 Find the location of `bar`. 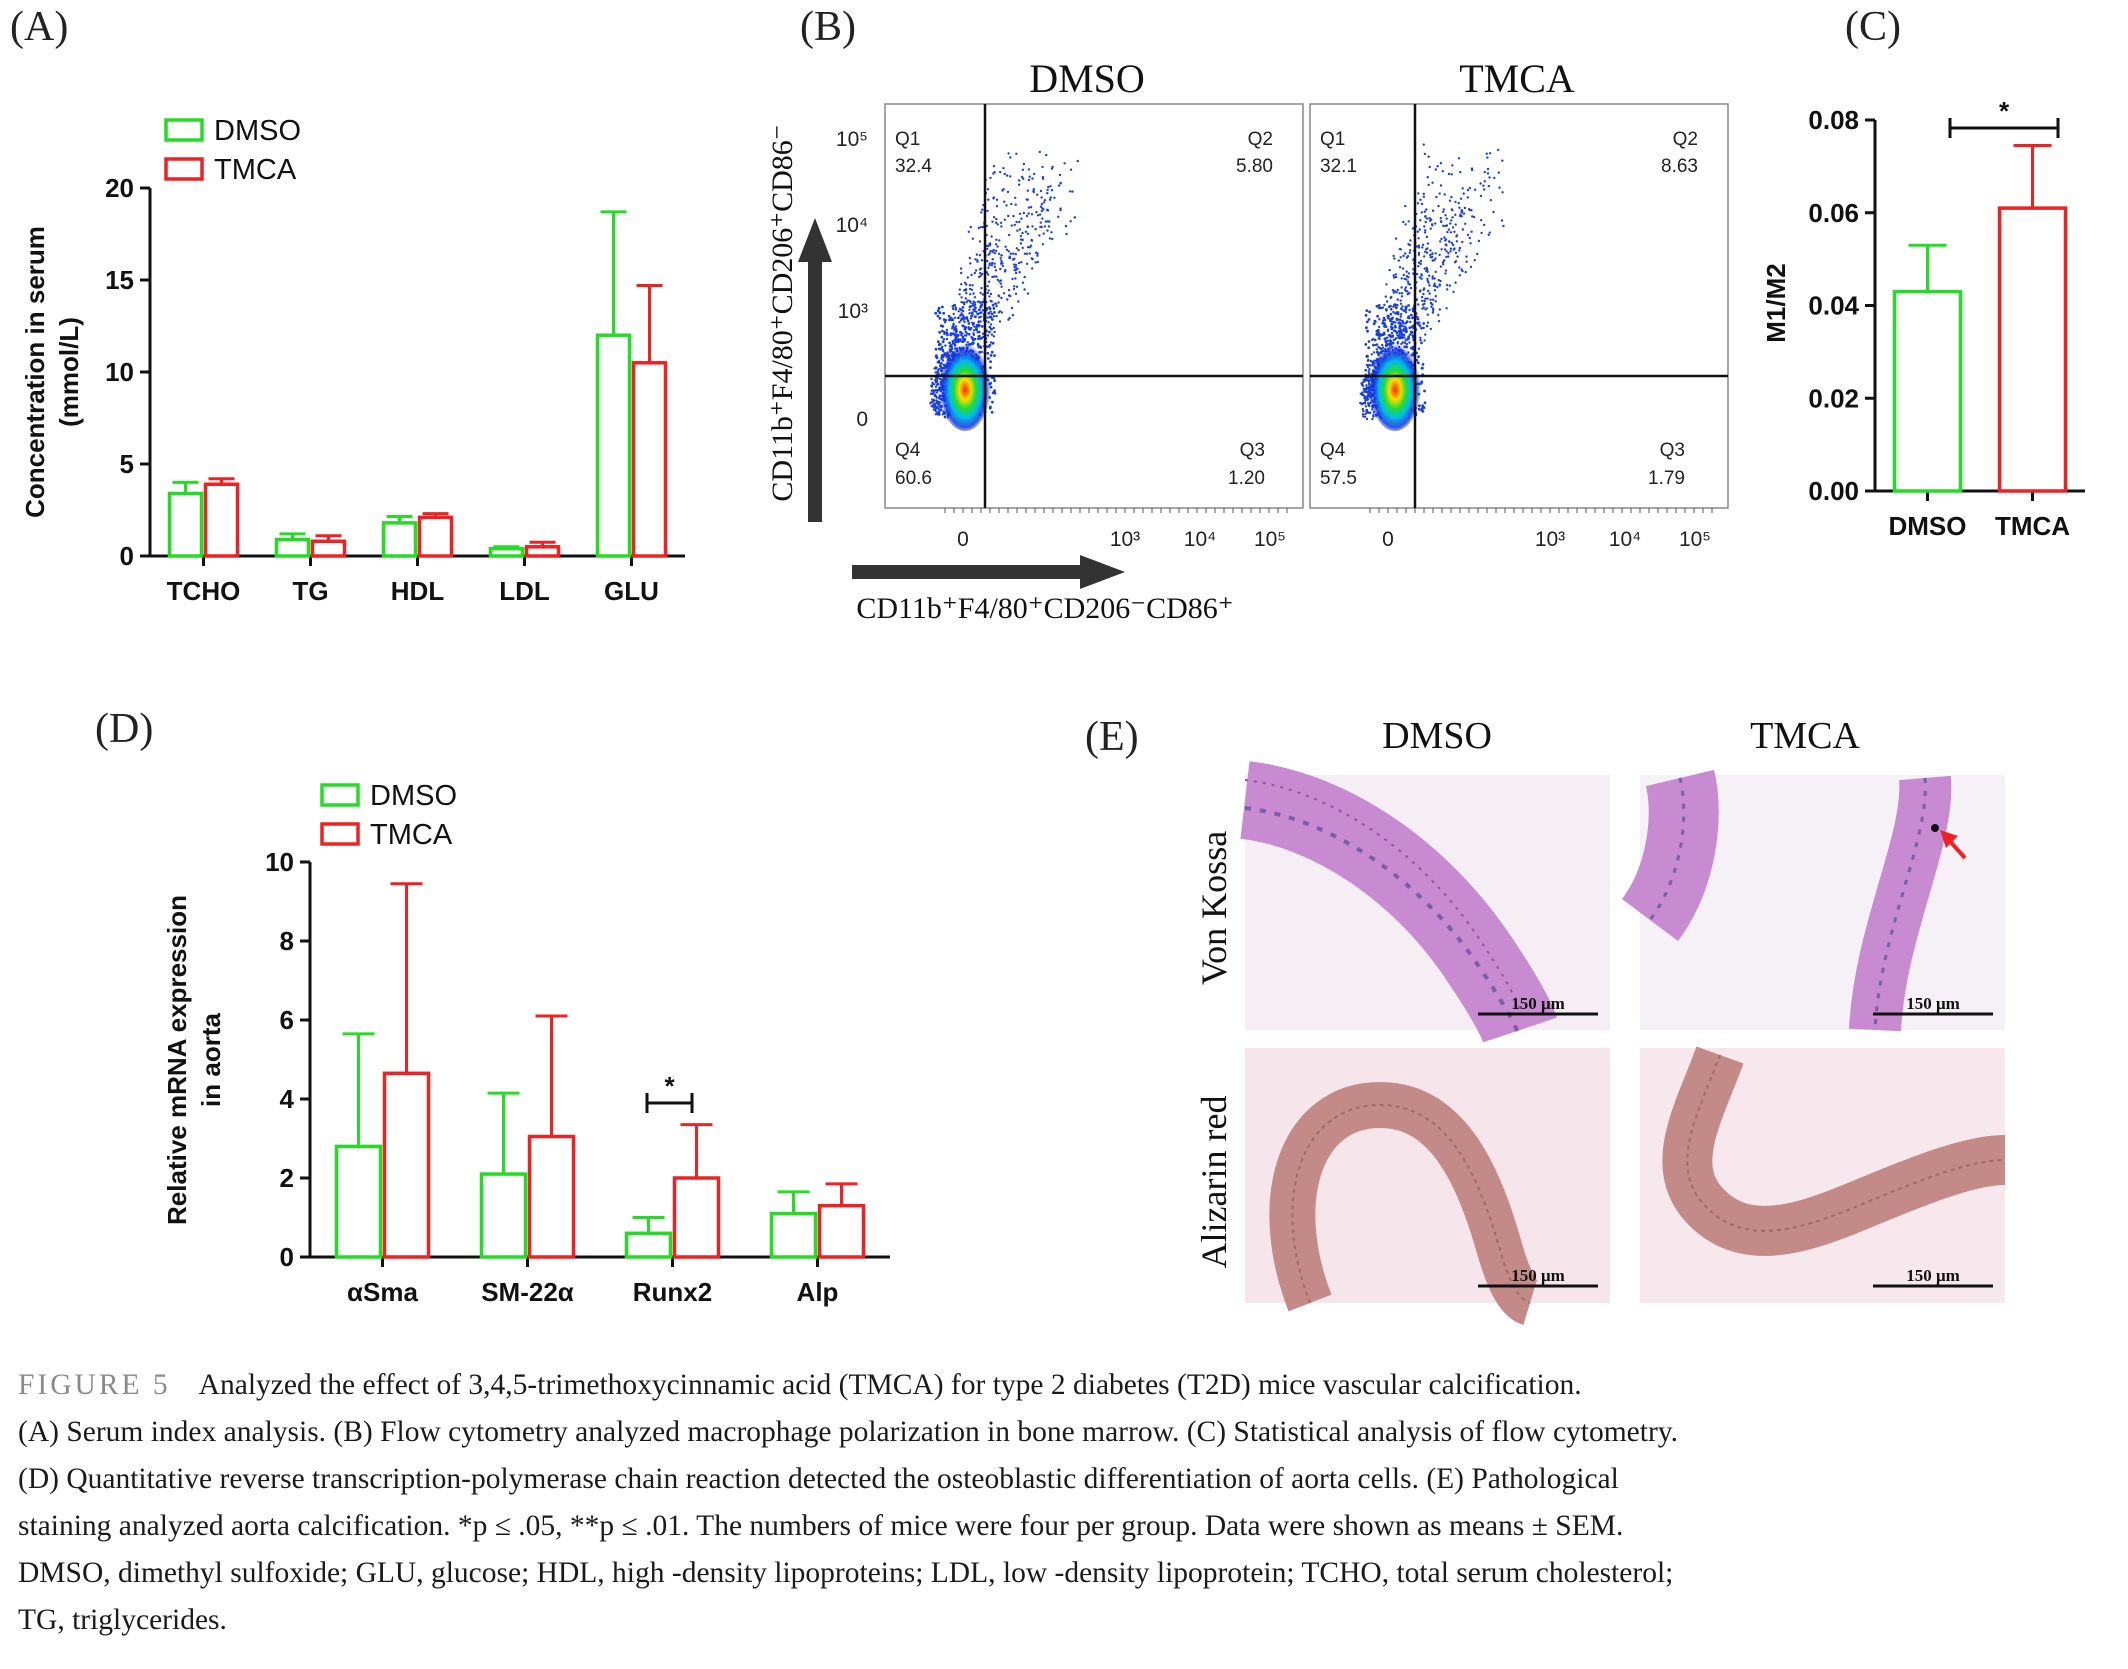

bar is located at coordinates (696, 1217).